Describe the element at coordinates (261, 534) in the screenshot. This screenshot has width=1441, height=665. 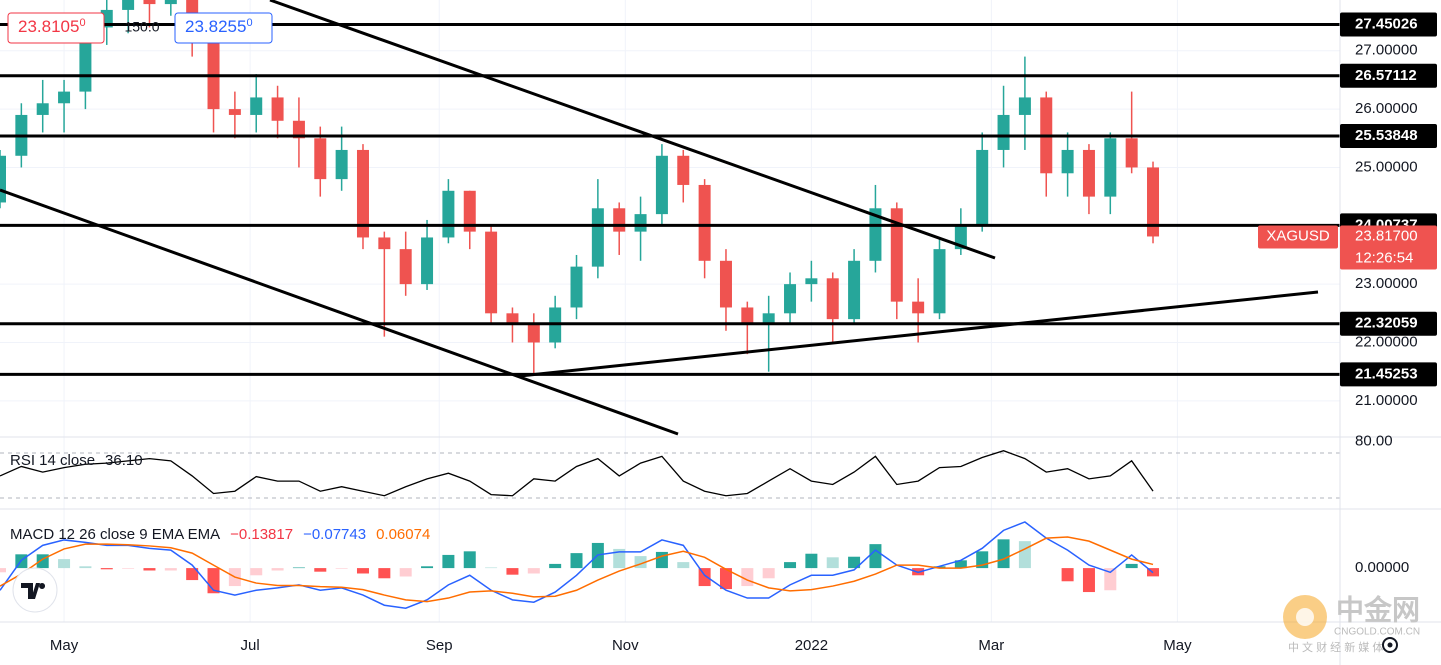
I see `macd-hist-value: −0.13817` at that location.